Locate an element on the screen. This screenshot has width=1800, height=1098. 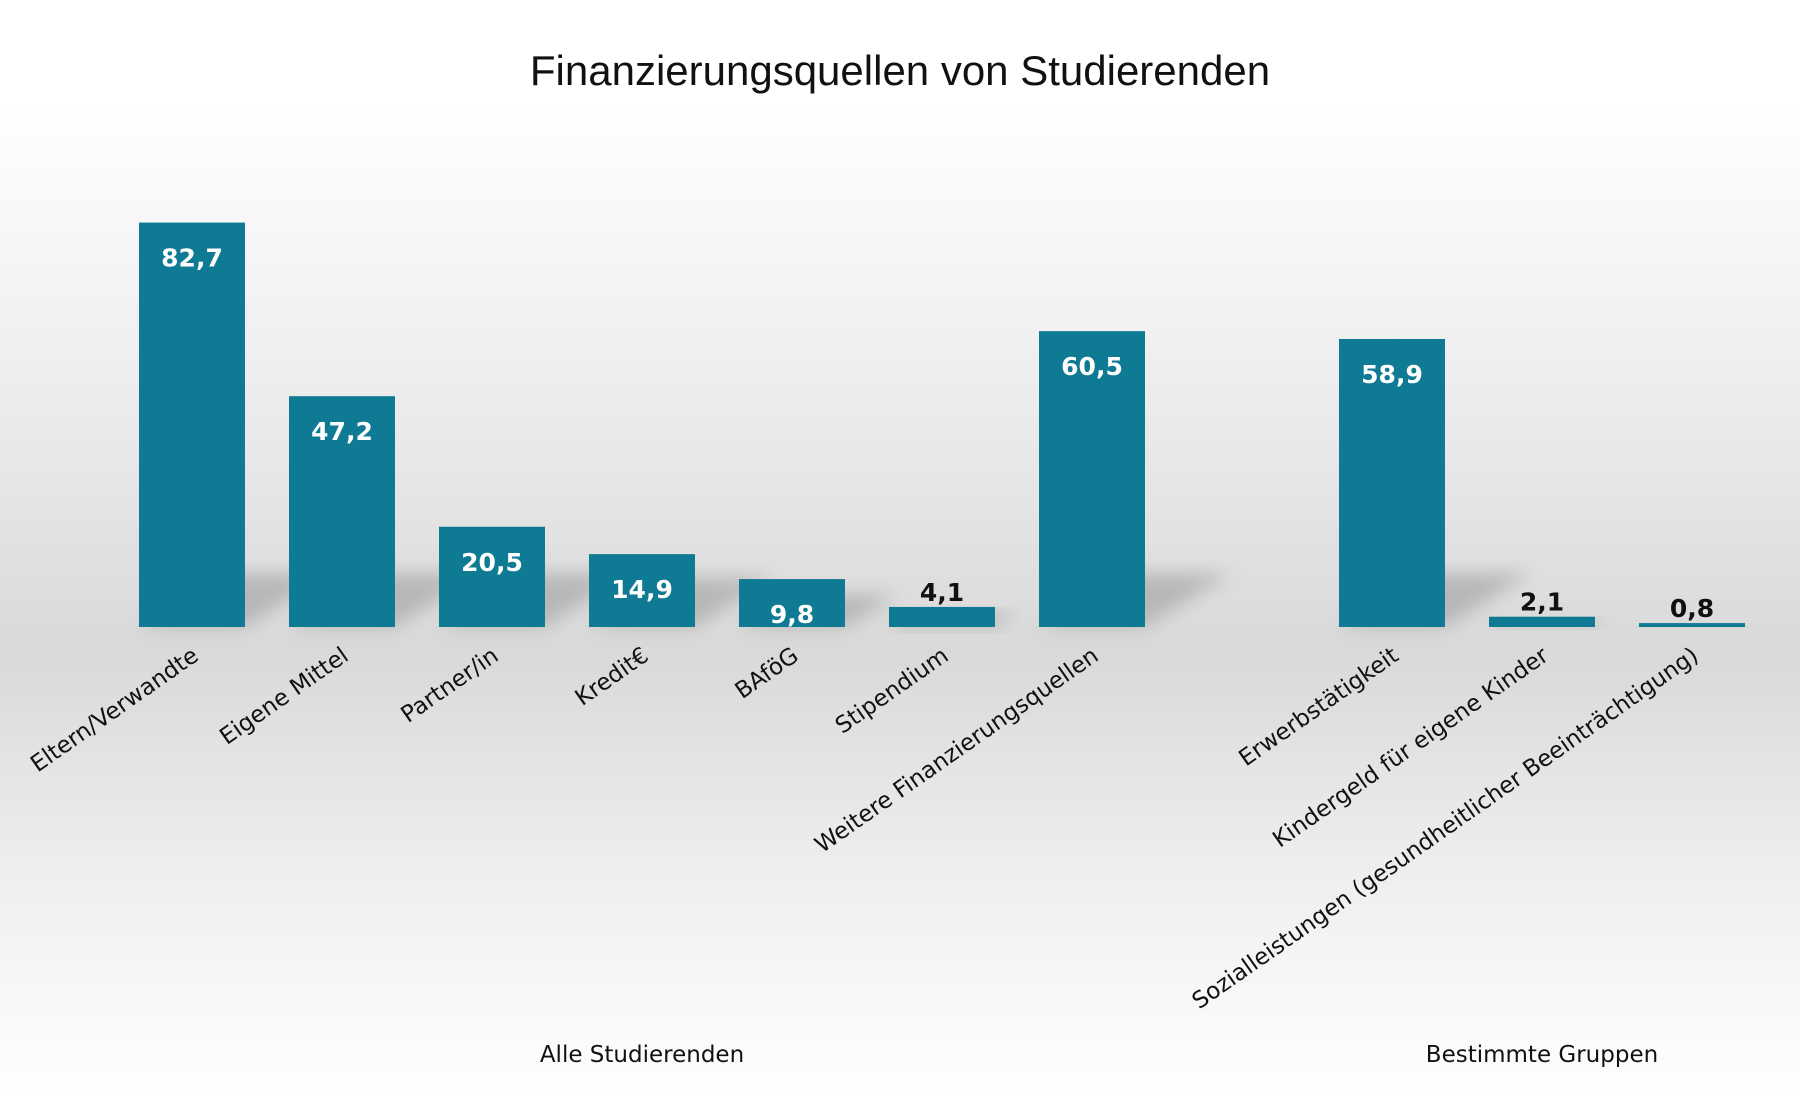
bar-krediteur is located at coordinates (642, 590).